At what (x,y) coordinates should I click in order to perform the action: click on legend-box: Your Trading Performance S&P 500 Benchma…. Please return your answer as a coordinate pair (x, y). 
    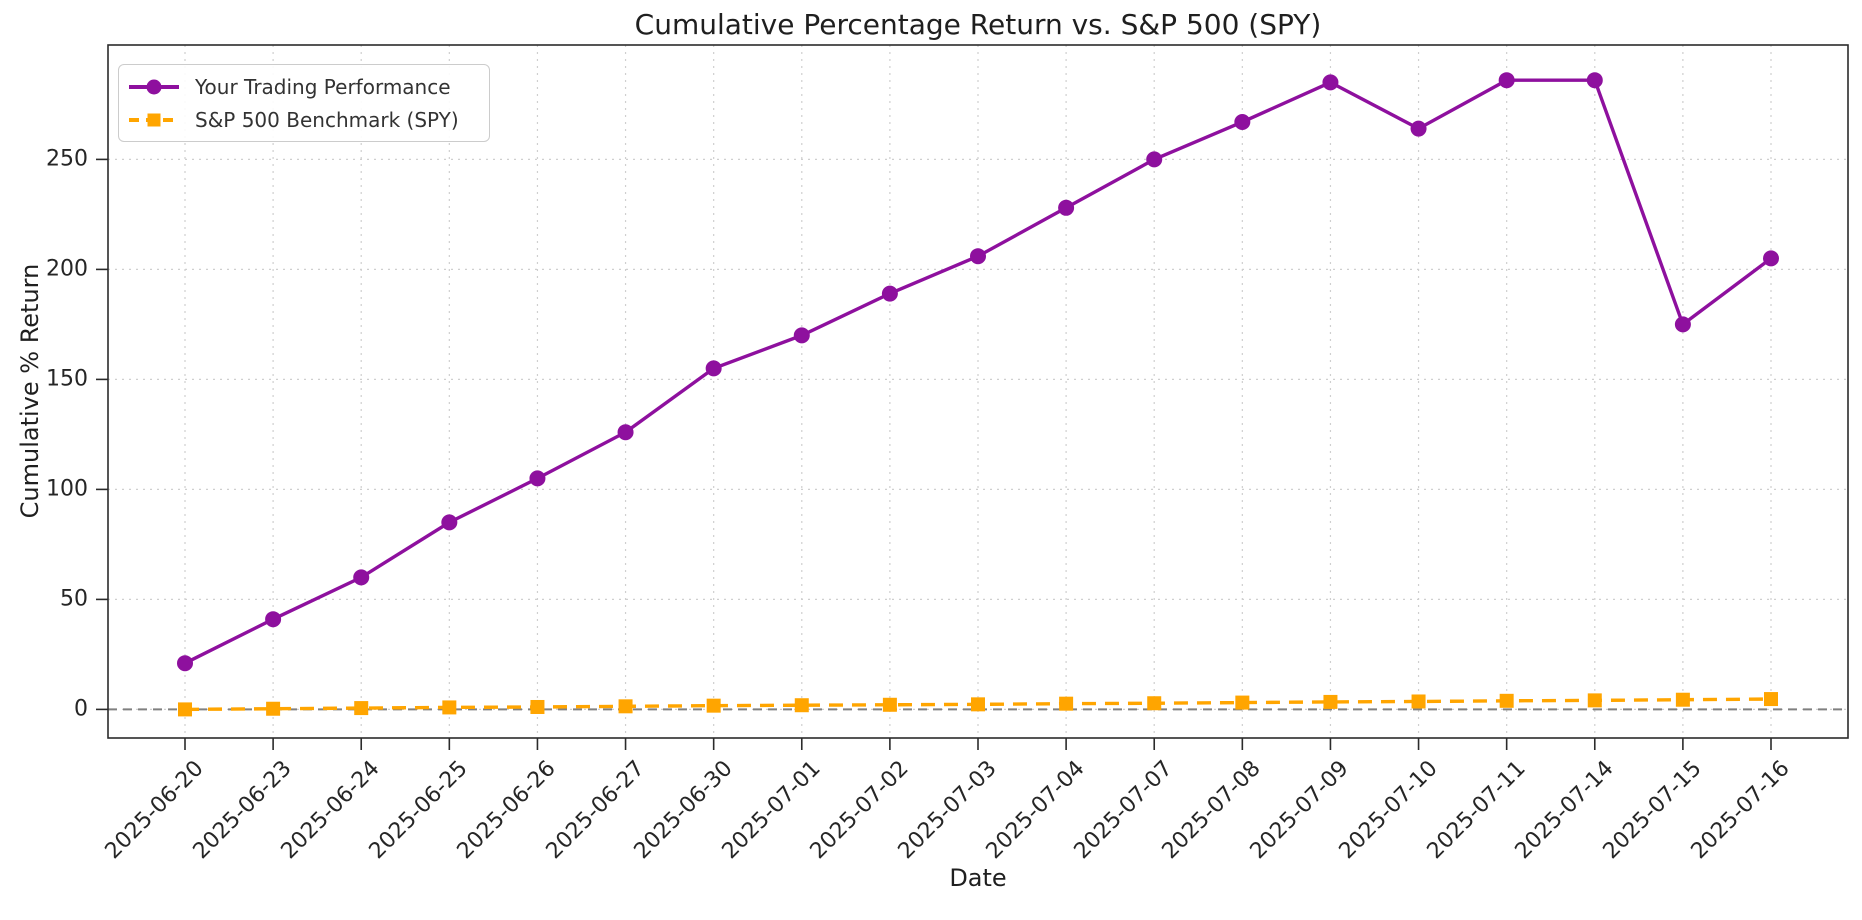
    Looking at the image, I should click on (304, 103).